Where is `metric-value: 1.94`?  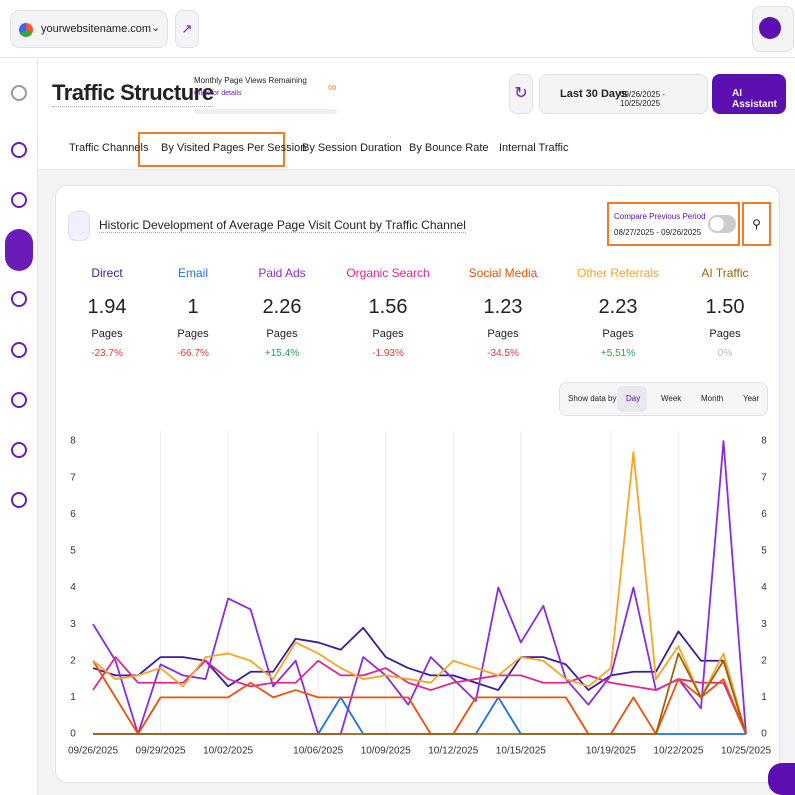 metric-value: 1.94 is located at coordinates (107, 307).